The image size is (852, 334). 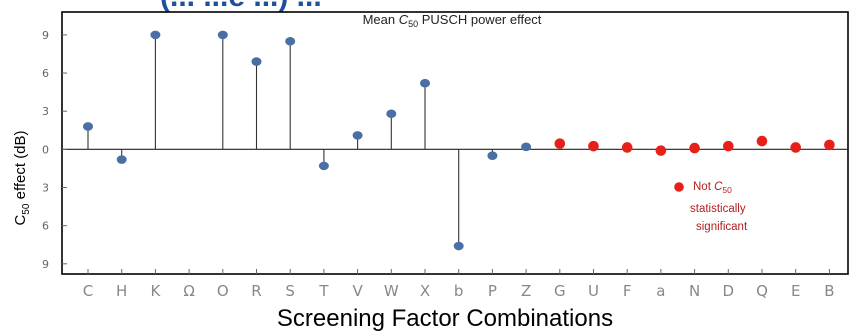 What do you see at coordinates (459, 291) in the screenshot?
I see `x-tick-label: b` at bounding box center [459, 291].